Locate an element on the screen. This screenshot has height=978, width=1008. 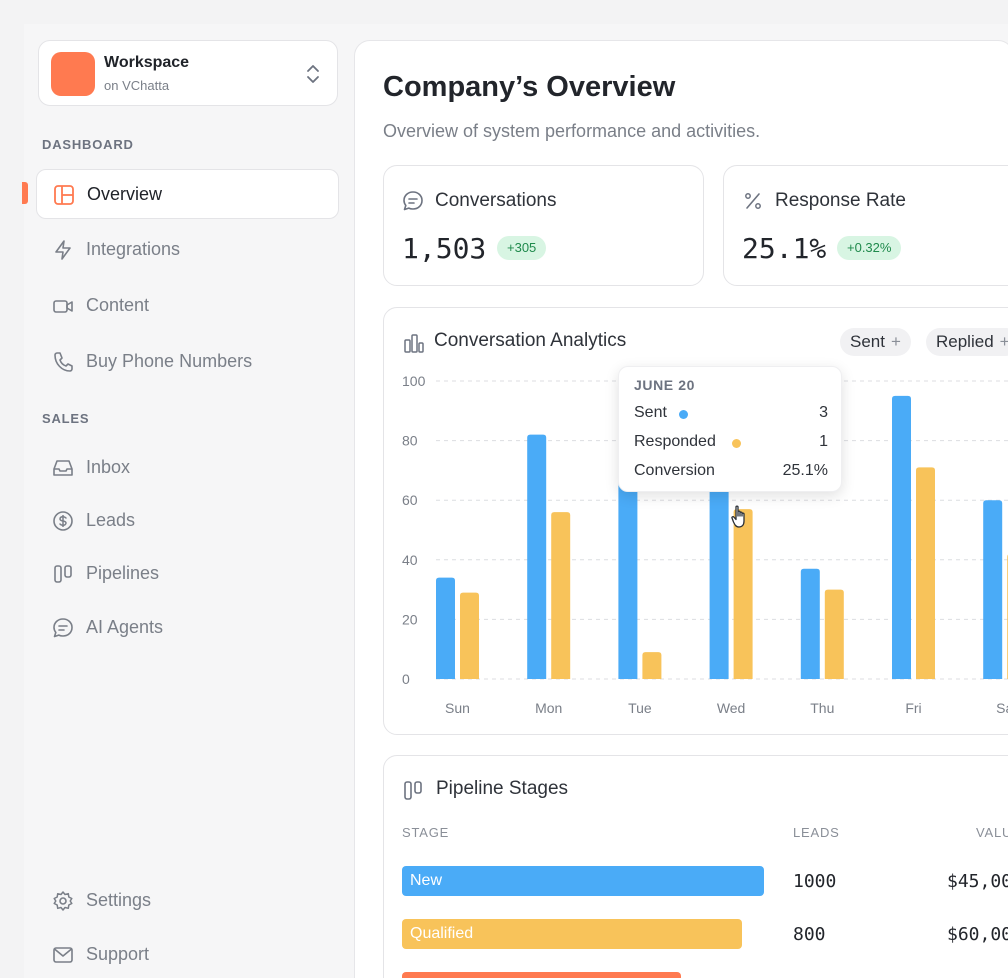
stat-change-badge: +305 is located at coordinates (522, 248).